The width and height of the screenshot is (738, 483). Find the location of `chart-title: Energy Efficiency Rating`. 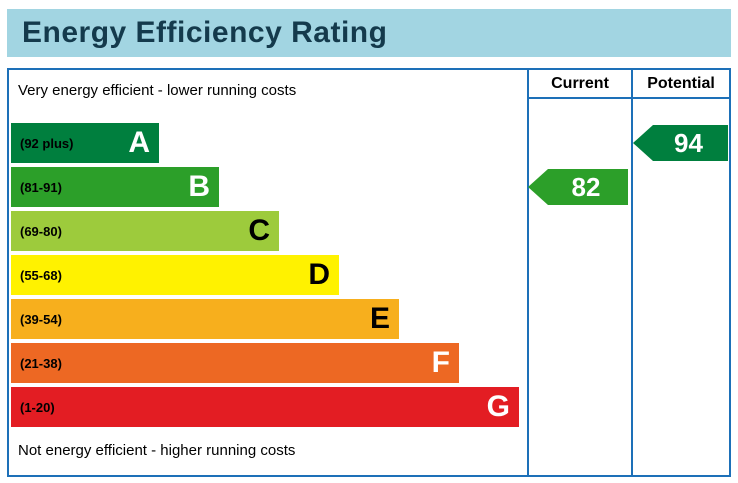

chart-title: Energy Efficiency Rating is located at coordinates (205, 32).